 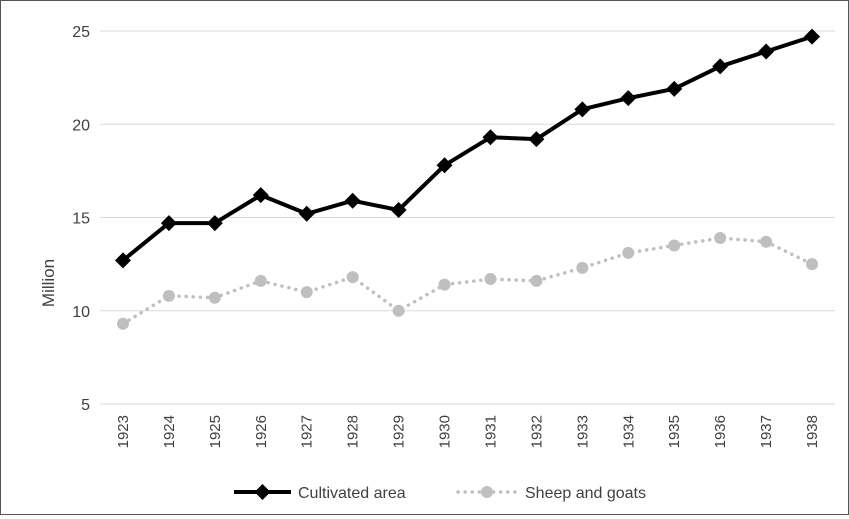 What do you see at coordinates (352, 493) in the screenshot?
I see `legend-label: Cultivated area` at bounding box center [352, 493].